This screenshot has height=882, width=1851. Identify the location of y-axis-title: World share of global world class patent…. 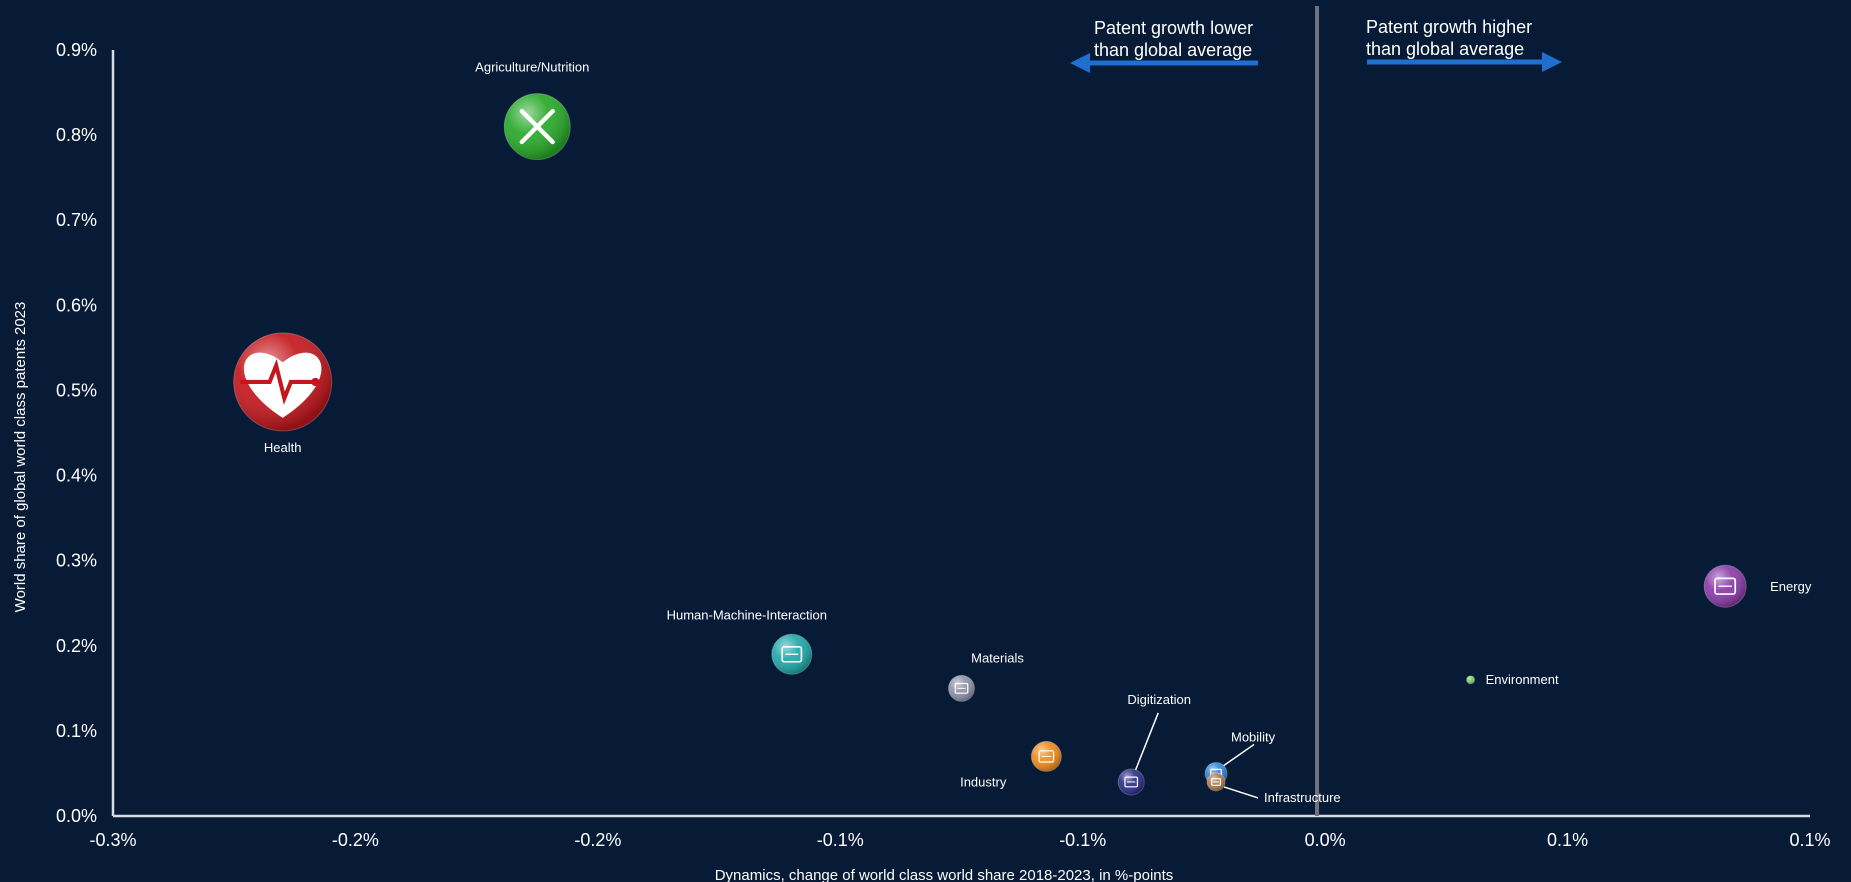
(20, 457).